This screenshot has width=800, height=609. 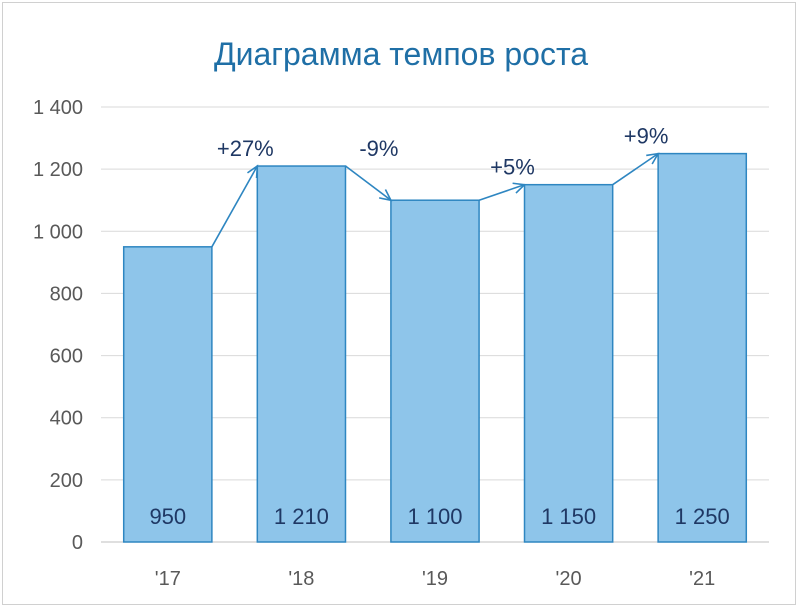 What do you see at coordinates (58, 325) in the screenshot?
I see `y-axis-ticks: 0 200 400 600 800 1 000 1 200 1 400` at bounding box center [58, 325].